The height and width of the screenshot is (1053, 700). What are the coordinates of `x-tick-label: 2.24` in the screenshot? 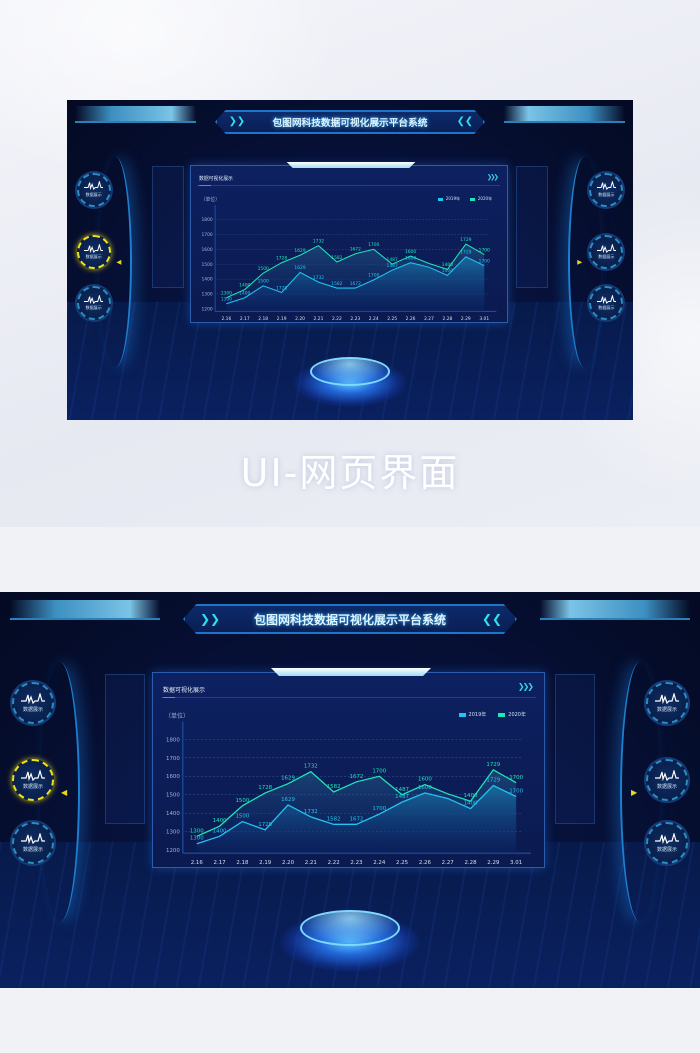 It's located at (374, 319).